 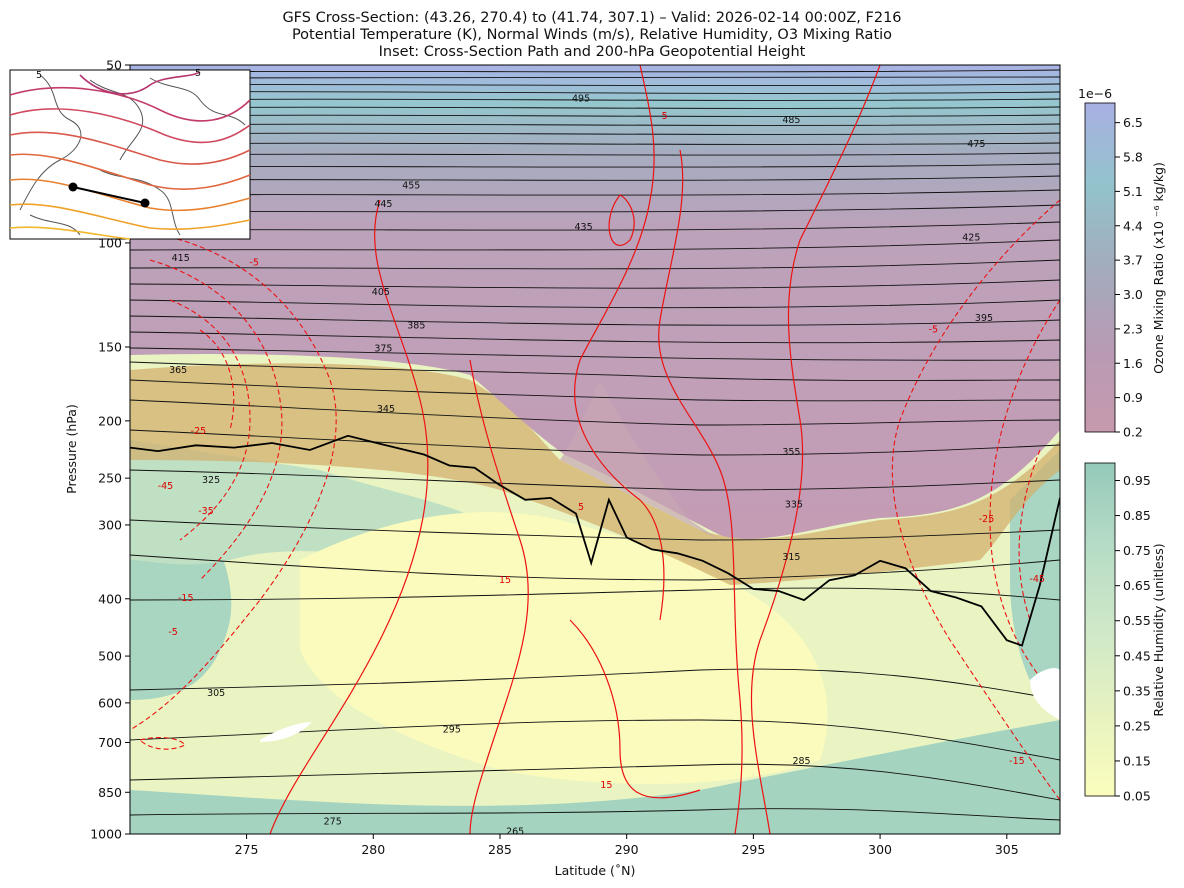 What do you see at coordinates (416, 326) in the screenshot?
I see `theta-contour-label: 385` at bounding box center [416, 326].